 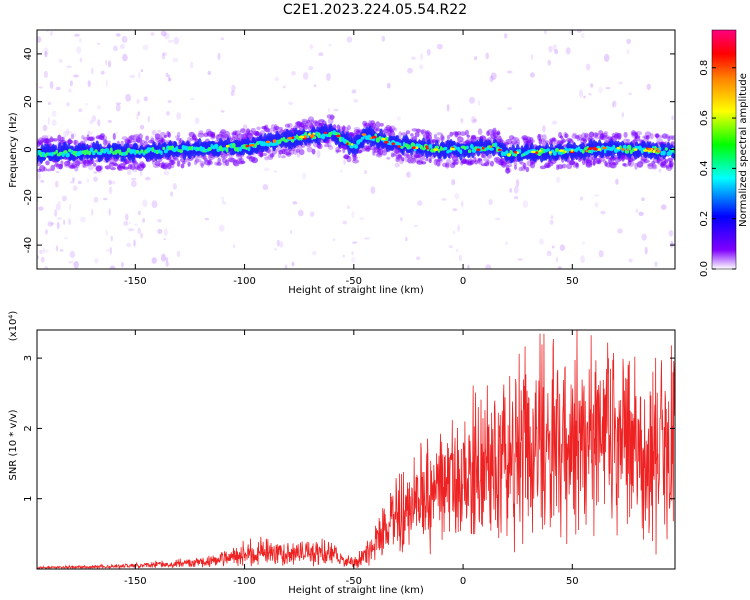 I want to click on heatmap-ytick-label: -20, so click(x=28, y=197).